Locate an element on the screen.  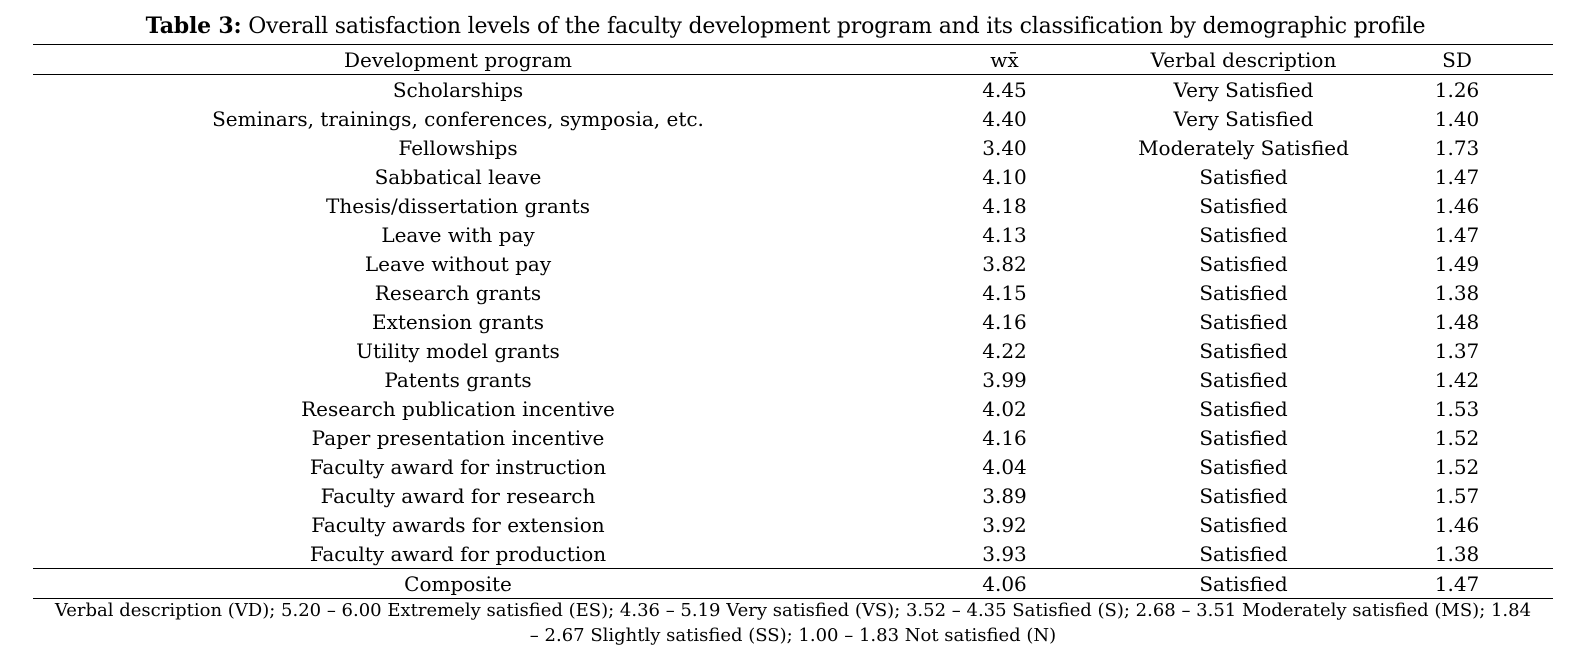
cell-sd: 1.42 is located at coordinates (1457, 379).